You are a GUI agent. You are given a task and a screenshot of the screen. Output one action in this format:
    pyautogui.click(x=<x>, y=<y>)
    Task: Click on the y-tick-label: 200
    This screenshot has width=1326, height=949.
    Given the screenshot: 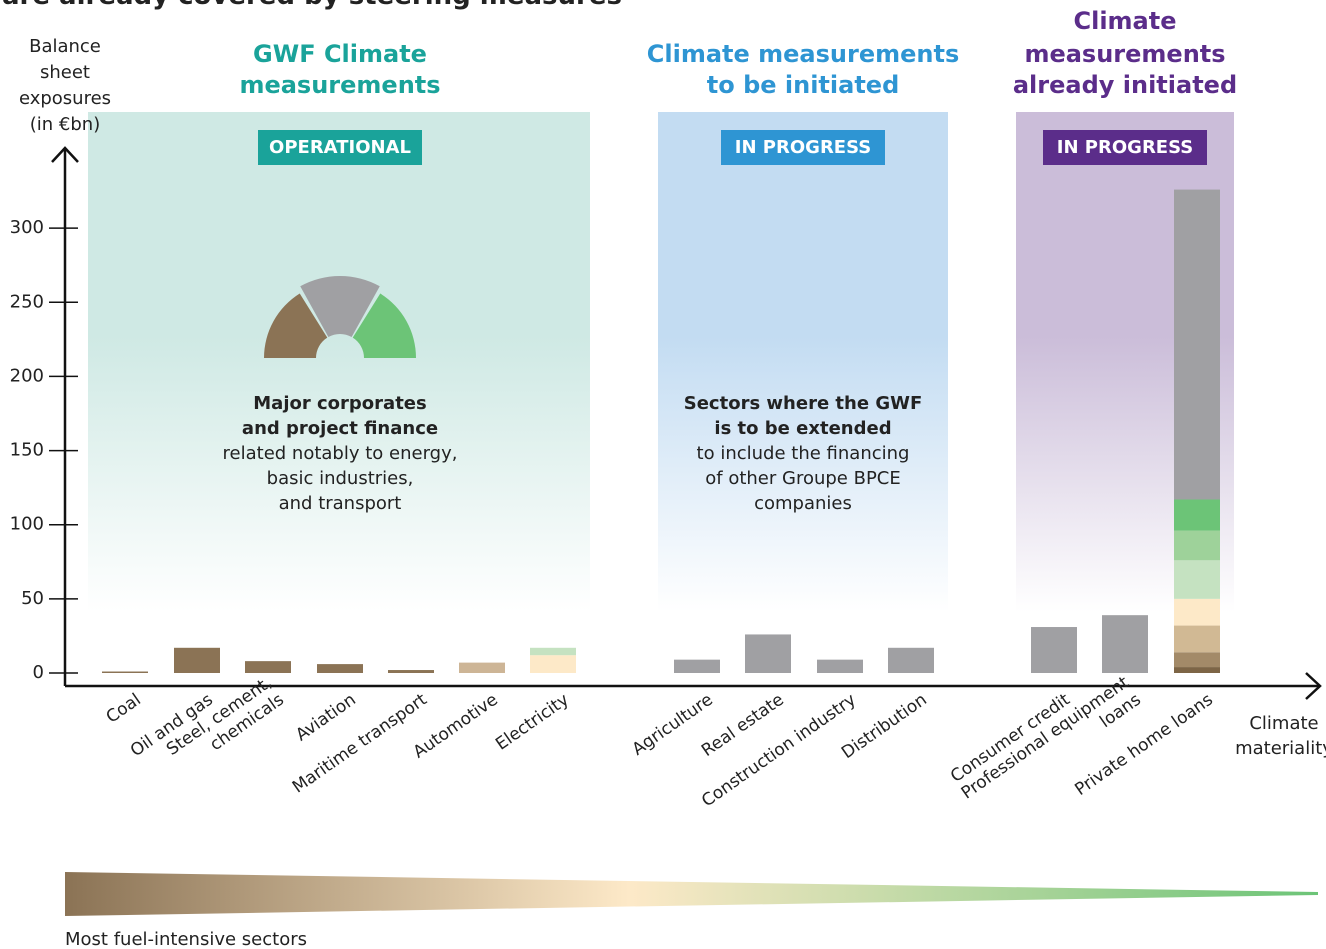 What is the action you would take?
    pyautogui.click(x=27, y=375)
    